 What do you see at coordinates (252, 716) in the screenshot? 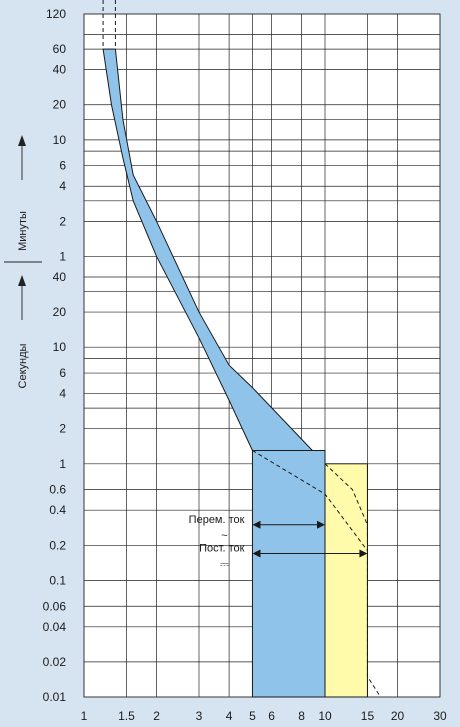
I see `x-tick-label: 5` at bounding box center [252, 716].